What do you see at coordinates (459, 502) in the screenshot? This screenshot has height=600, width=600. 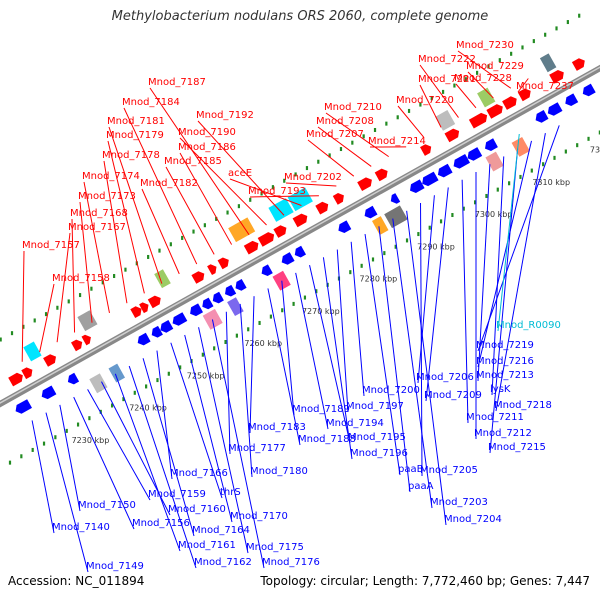 I see `bottom-gene-label: Mnod_7203` at bounding box center [459, 502].